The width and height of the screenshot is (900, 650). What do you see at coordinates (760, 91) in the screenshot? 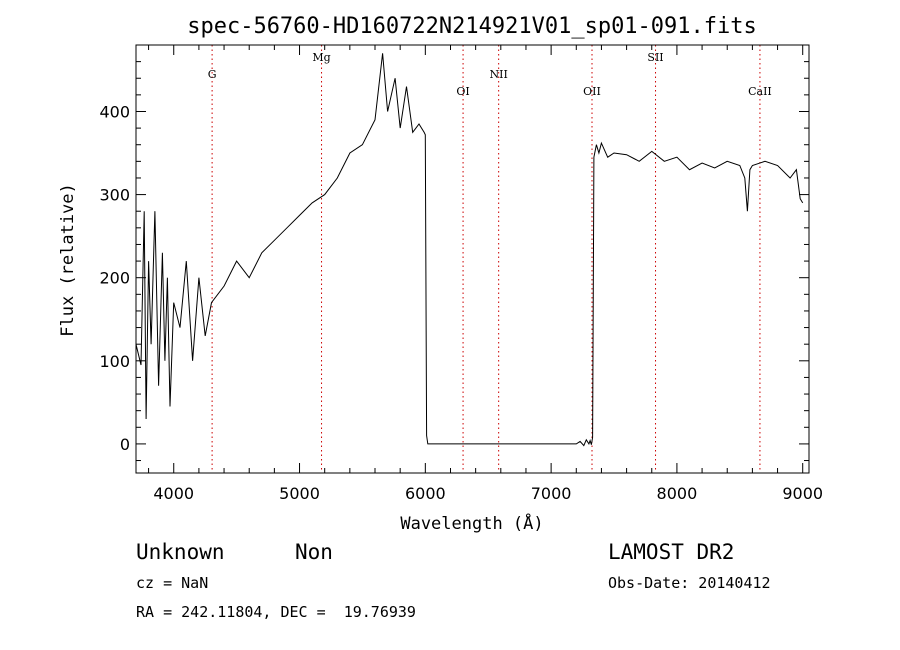
I see `line-label-caii: CaII` at bounding box center [760, 91].